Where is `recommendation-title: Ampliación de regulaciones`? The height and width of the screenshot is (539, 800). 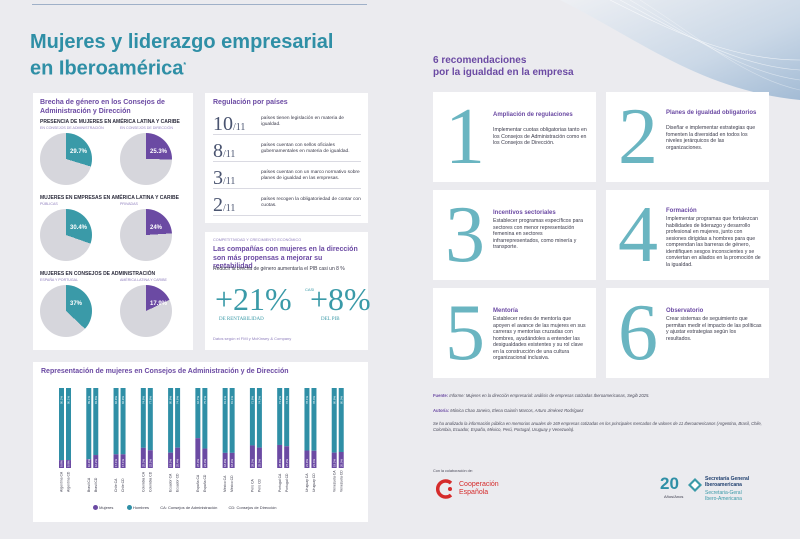 recommendation-title: Ampliación de regulaciones is located at coordinates (533, 115).